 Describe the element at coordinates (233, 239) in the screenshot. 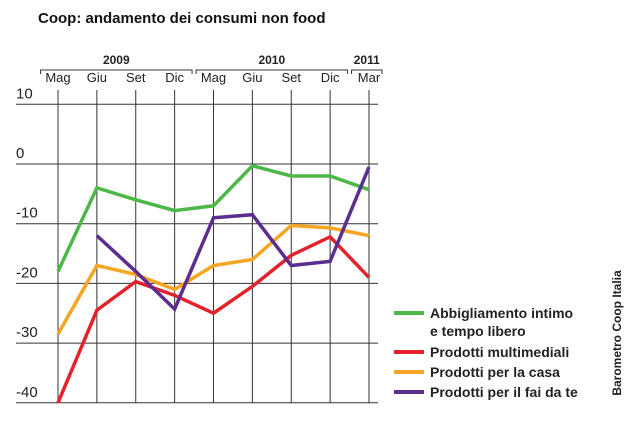

I see `series-line` at that location.